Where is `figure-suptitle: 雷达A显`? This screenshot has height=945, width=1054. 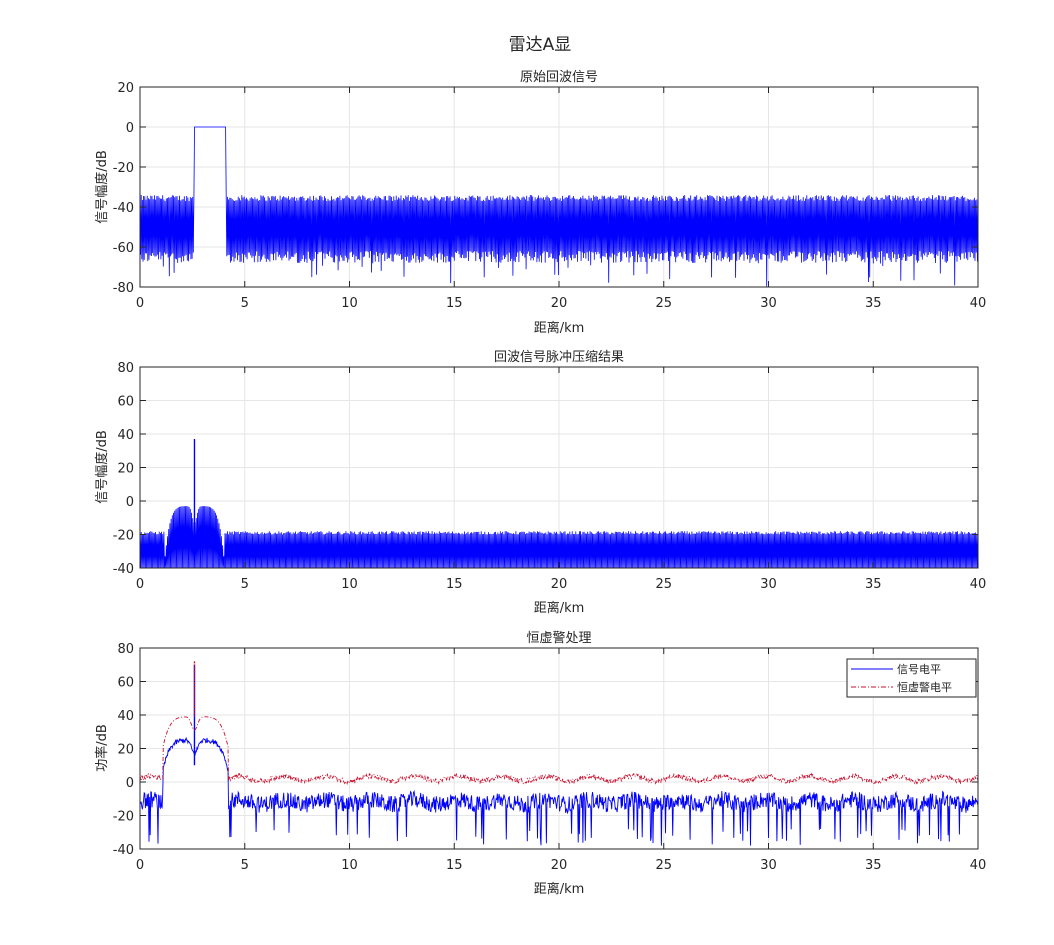
figure-suptitle: 雷达A显 is located at coordinates (540, 45).